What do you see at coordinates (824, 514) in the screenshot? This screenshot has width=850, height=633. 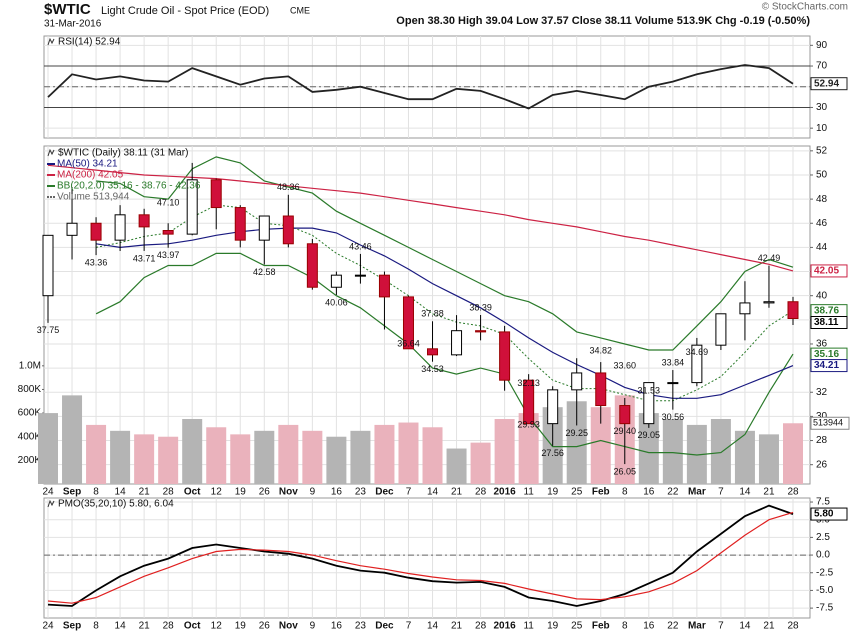 I see `value-box-label: 5.80` at bounding box center [824, 514].